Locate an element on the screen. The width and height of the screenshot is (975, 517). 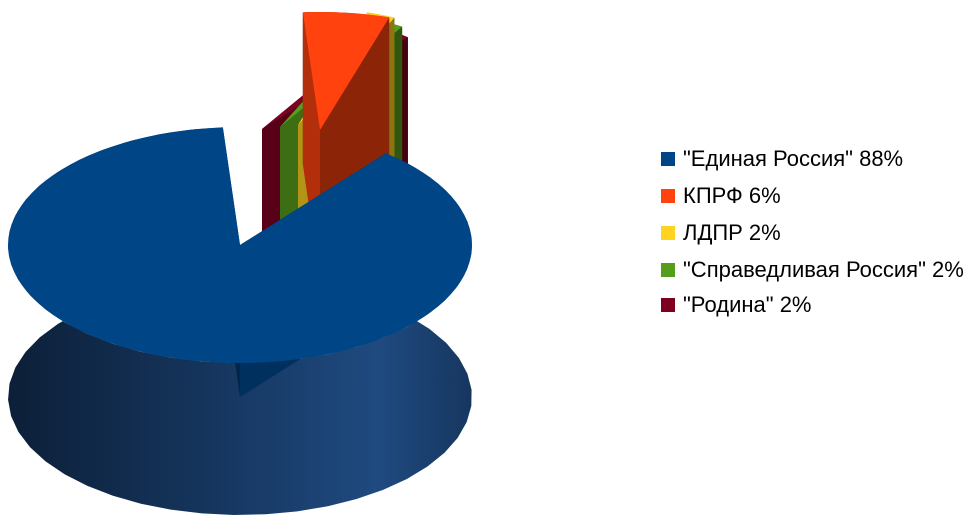
legend-item-kprf: КПРФ 6% is located at coordinates (817, 196).